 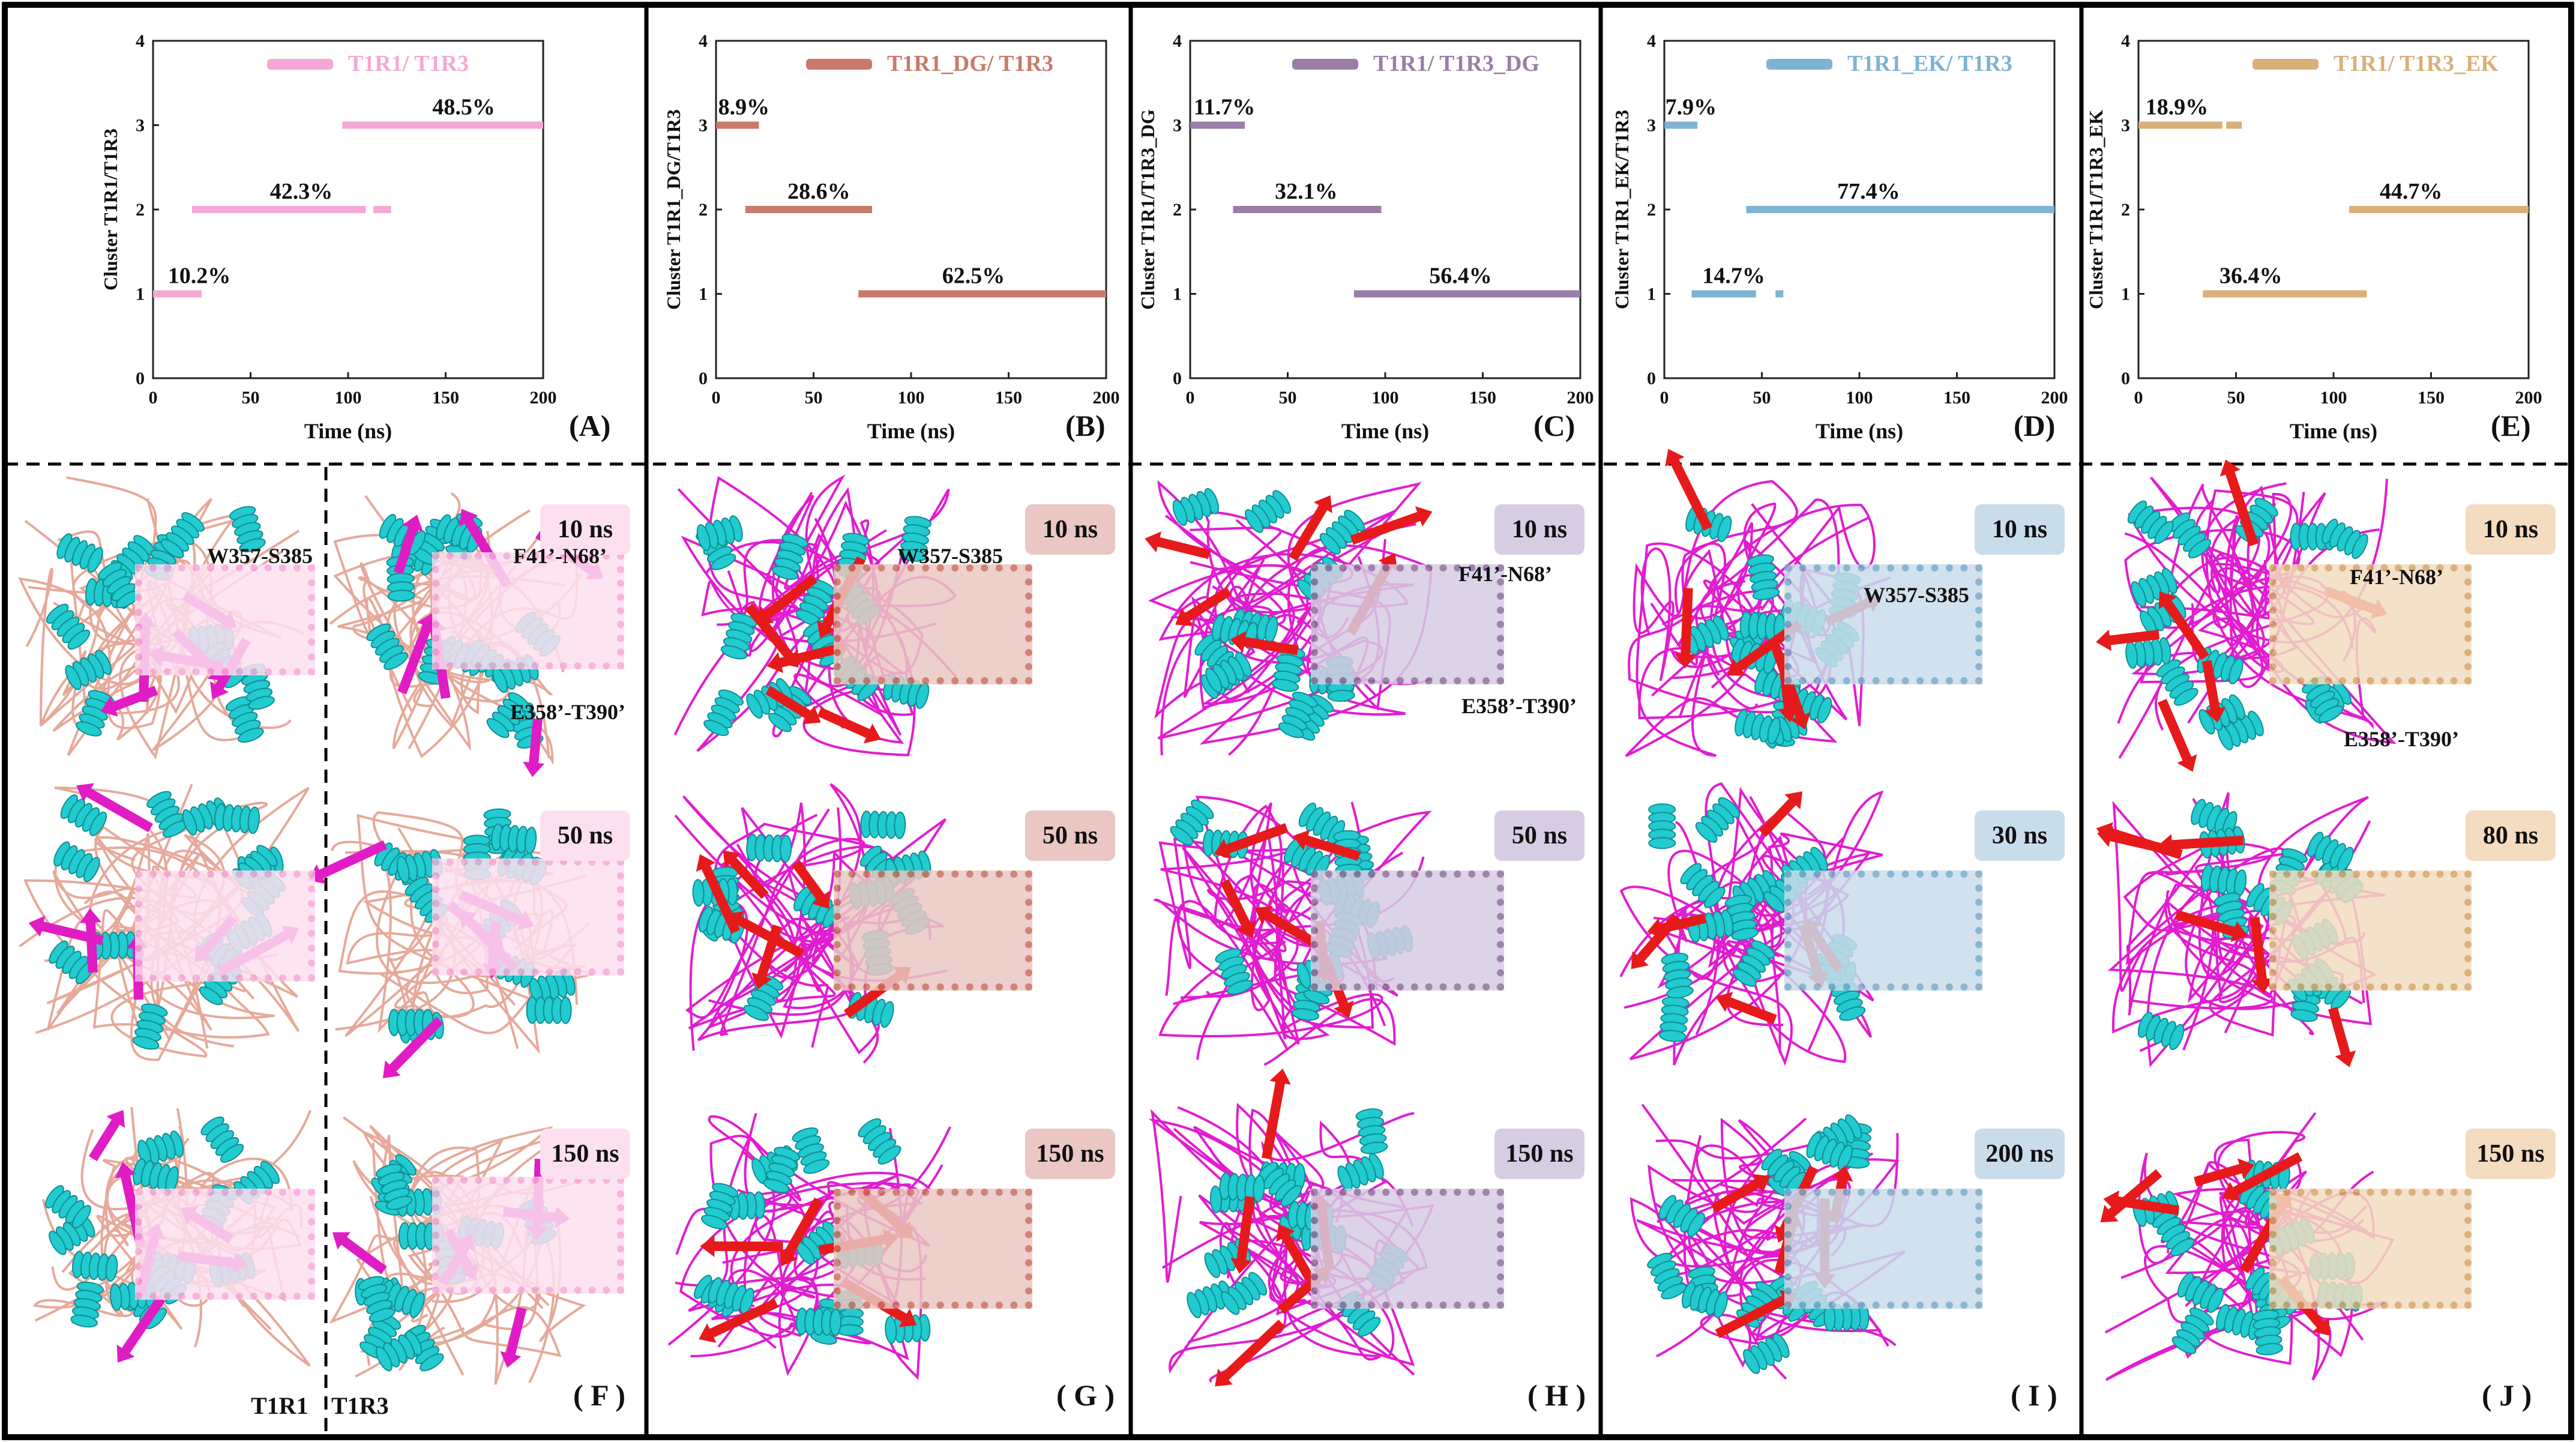 I want to click on legend-swatch, so click(x=2285, y=64).